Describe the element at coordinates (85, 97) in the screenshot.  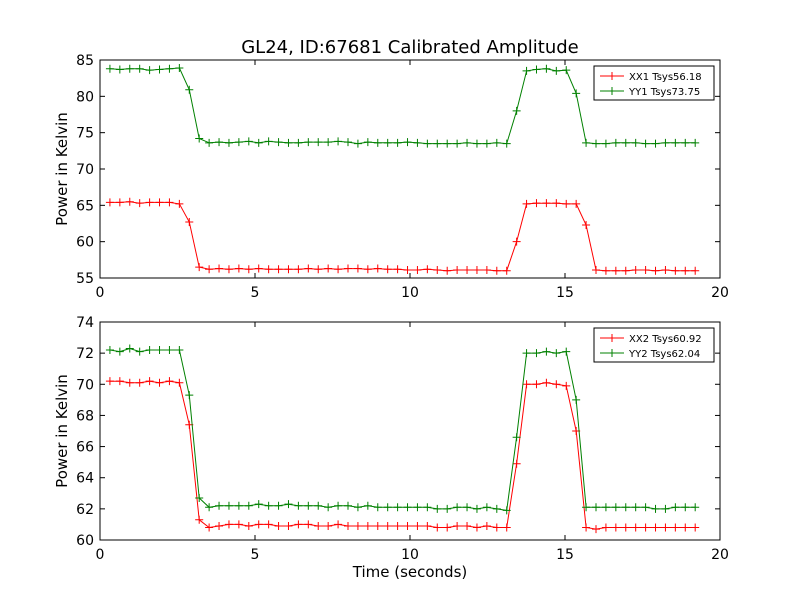
I see `y-tick-label: 80` at that location.